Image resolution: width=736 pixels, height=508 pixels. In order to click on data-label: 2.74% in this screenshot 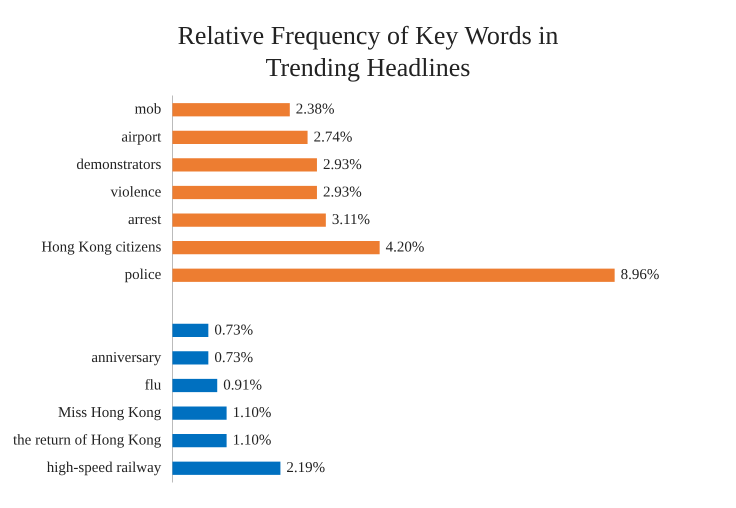, I will do `click(333, 137)`.